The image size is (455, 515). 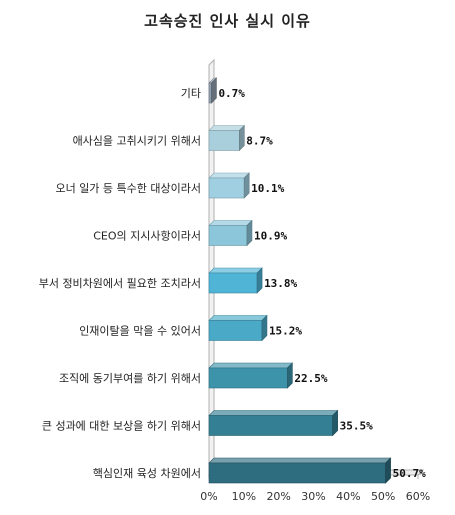 What do you see at coordinates (313, 496) in the screenshot?
I see `x-tick-label: 30%` at bounding box center [313, 496].